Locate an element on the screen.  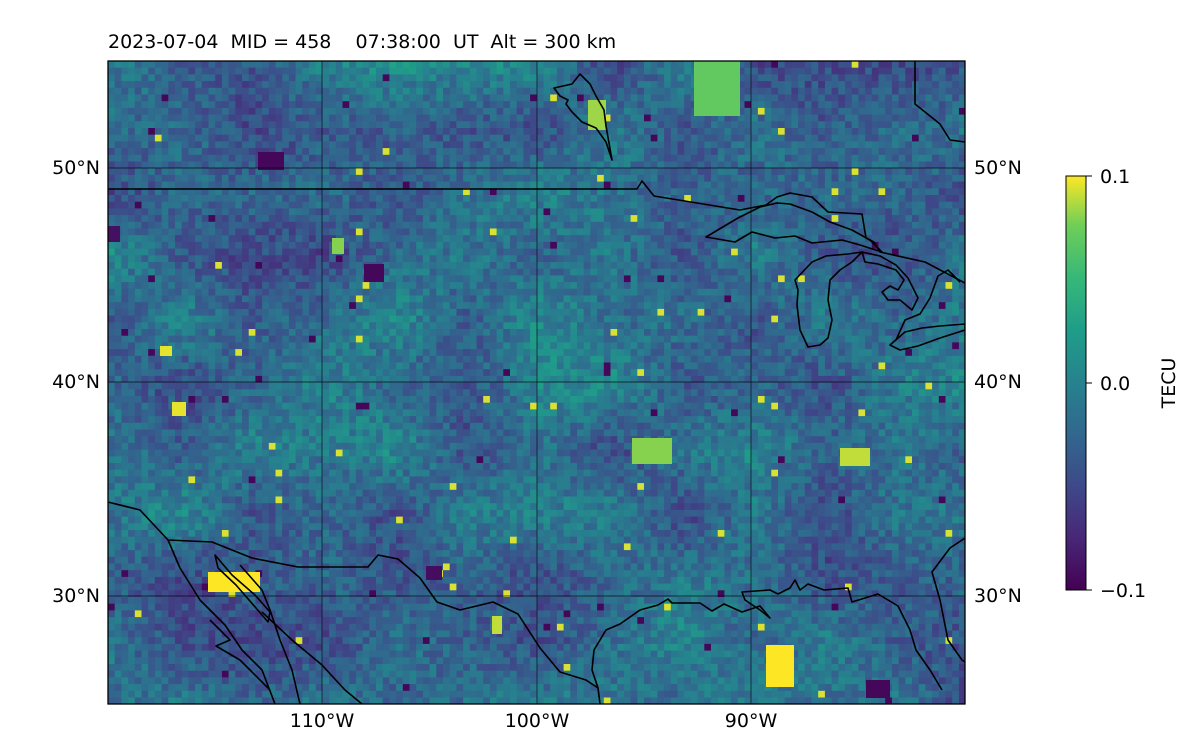
lake-winnipeg is located at coordinates (583, 117).